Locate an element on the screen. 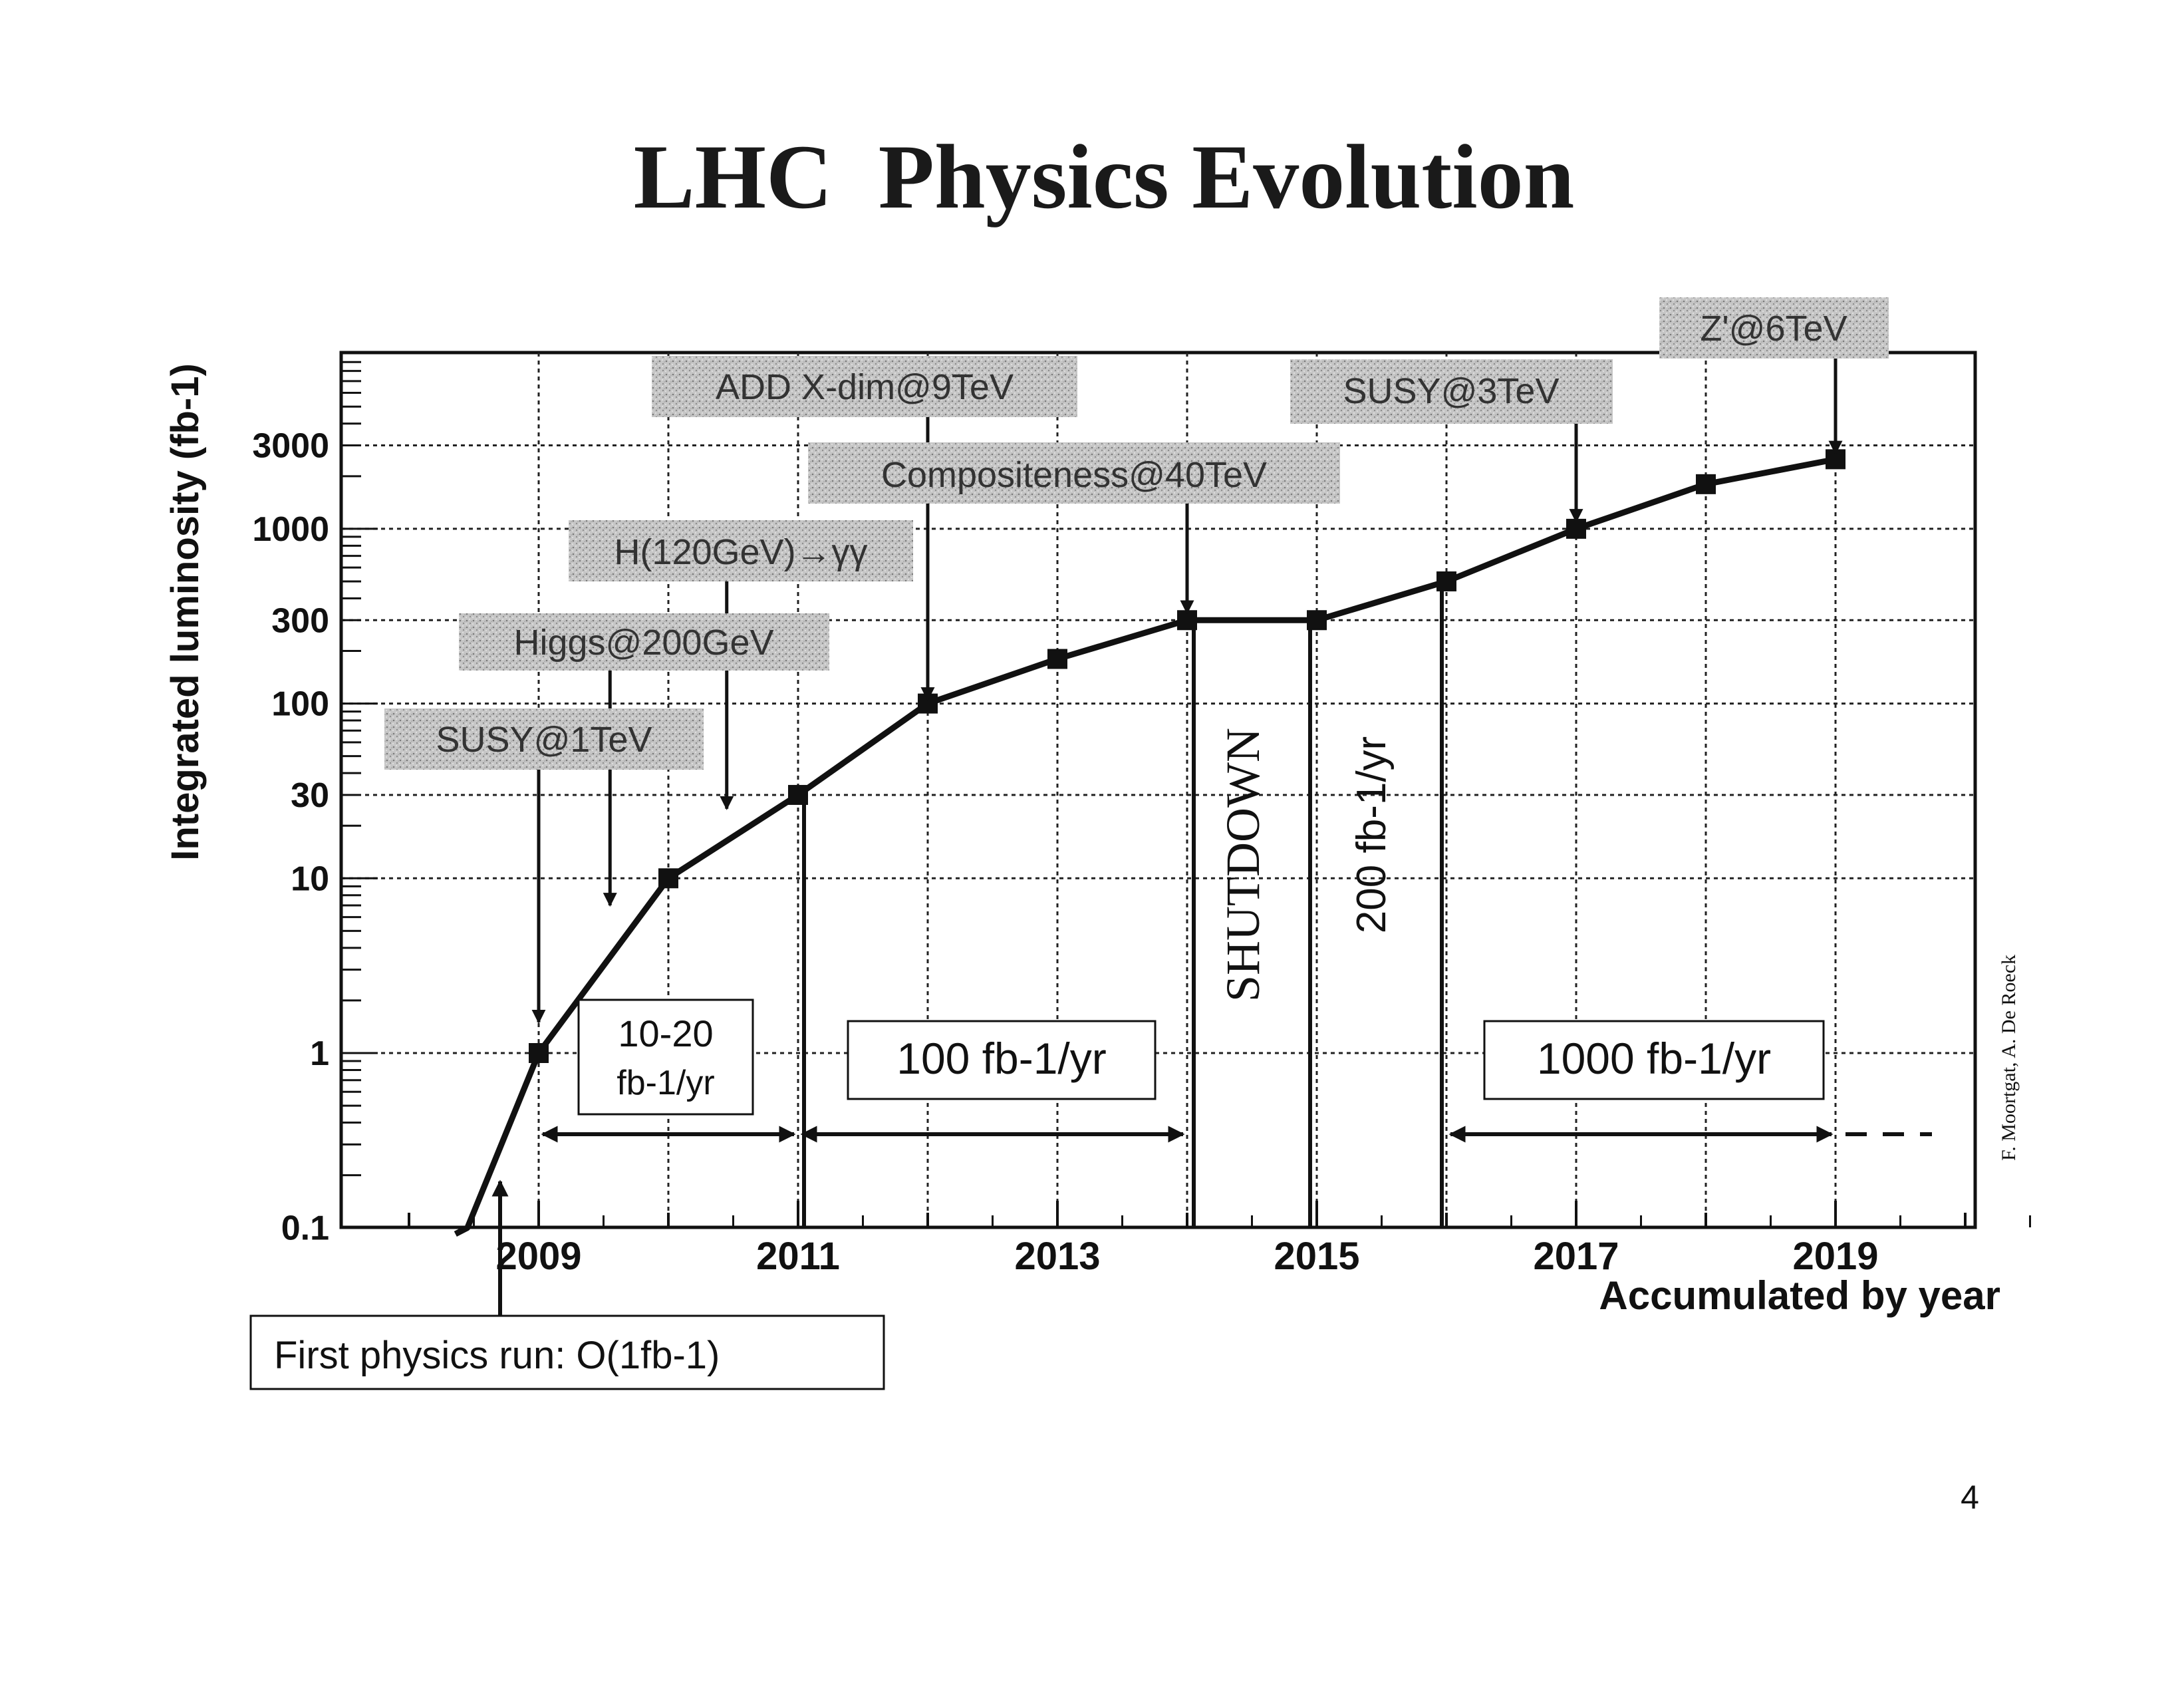 This screenshot has height=1695, width=2184. svg-text: 100 fb-1/yr is located at coordinates (1001, 1058).